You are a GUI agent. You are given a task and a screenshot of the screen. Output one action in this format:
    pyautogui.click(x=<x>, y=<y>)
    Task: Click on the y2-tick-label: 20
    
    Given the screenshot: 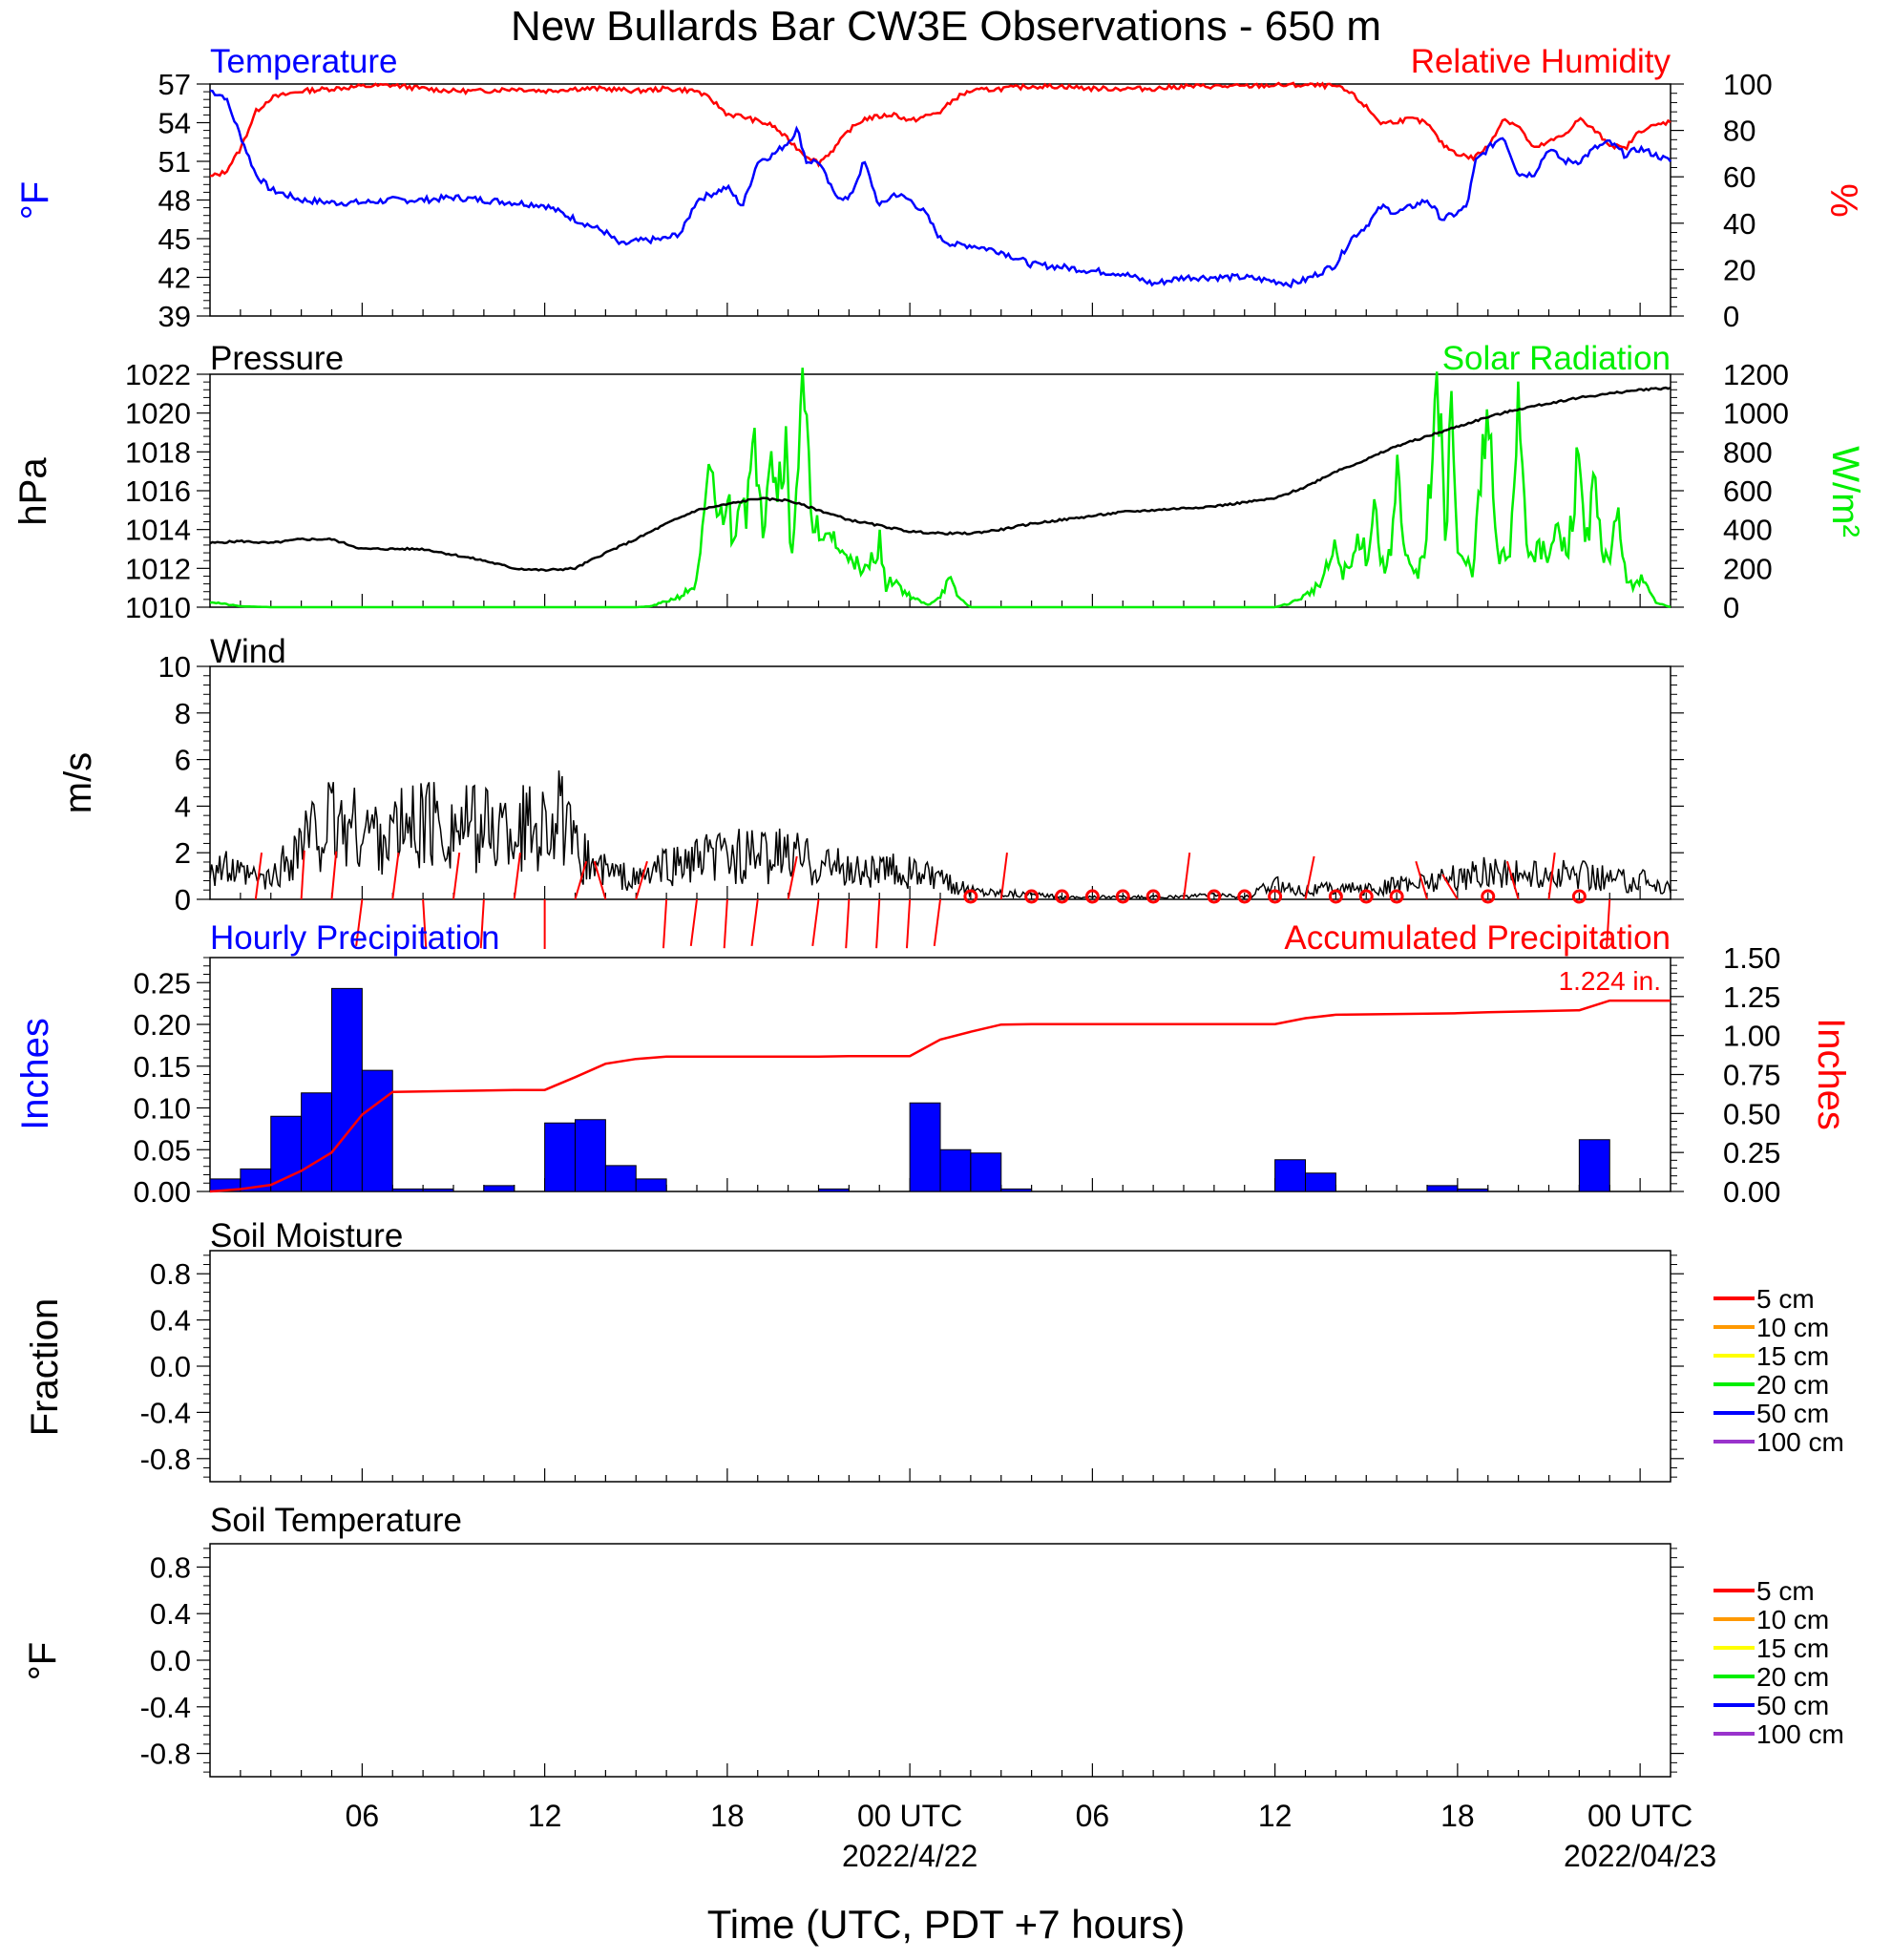 What is the action you would take?
    pyautogui.click(x=1739, y=269)
    